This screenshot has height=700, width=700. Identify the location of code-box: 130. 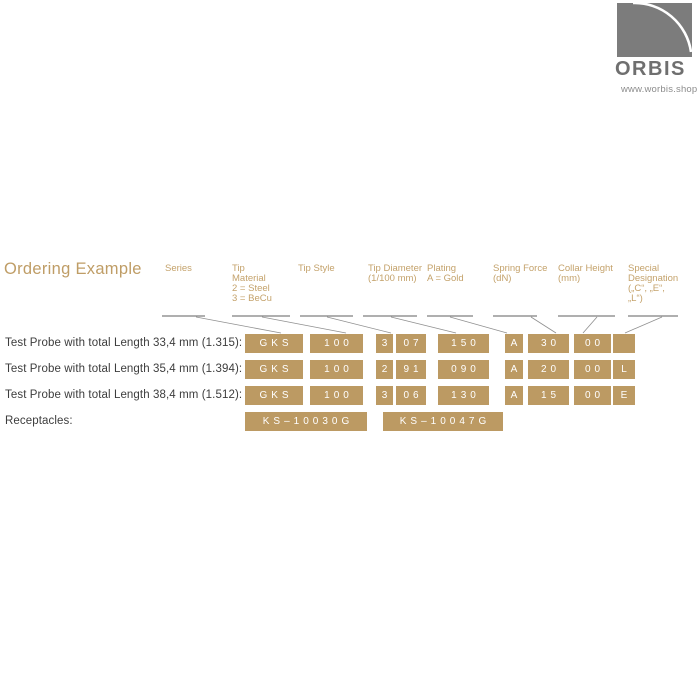
(463, 395).